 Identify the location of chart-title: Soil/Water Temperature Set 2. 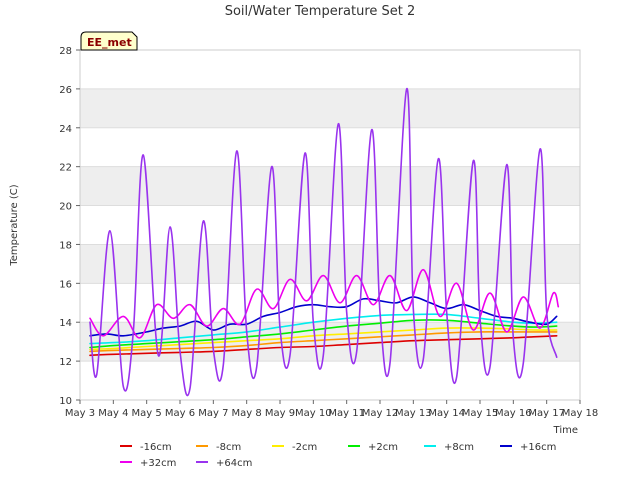
(320, 11).